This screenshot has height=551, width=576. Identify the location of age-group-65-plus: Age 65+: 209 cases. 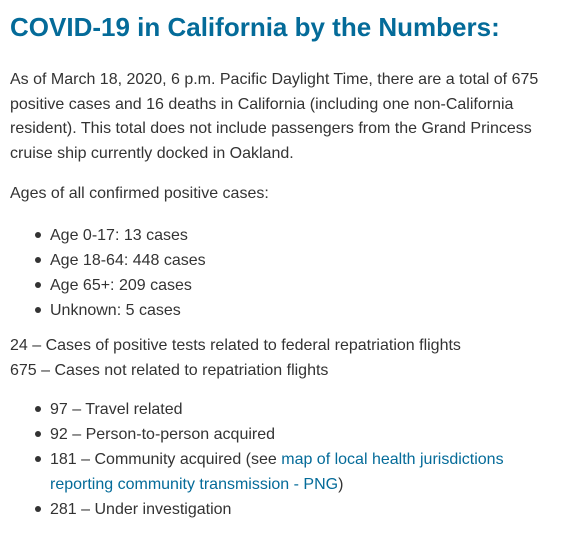
(121, 285).